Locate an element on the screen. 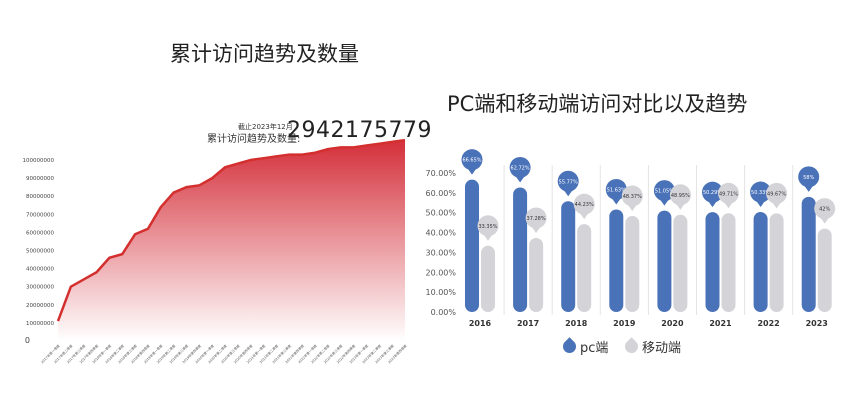 Image resolution: width=852 pixels, height=411 pixels. x-tick-label: 2021 is located at coordinates (720, 323).